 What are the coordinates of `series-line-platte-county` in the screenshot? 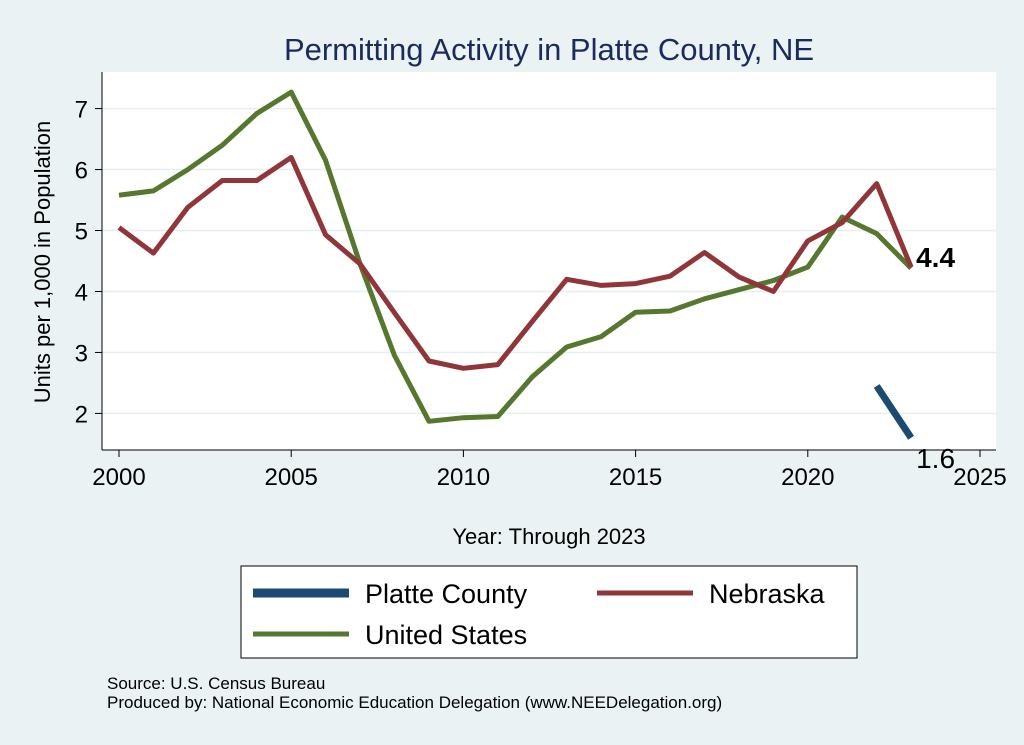 It's located at (894, 412).